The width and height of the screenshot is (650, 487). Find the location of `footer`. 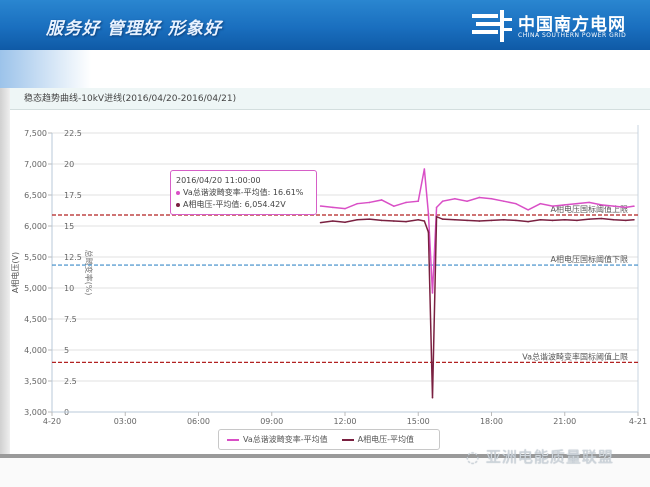

footer is located at coordinates (325, 472).